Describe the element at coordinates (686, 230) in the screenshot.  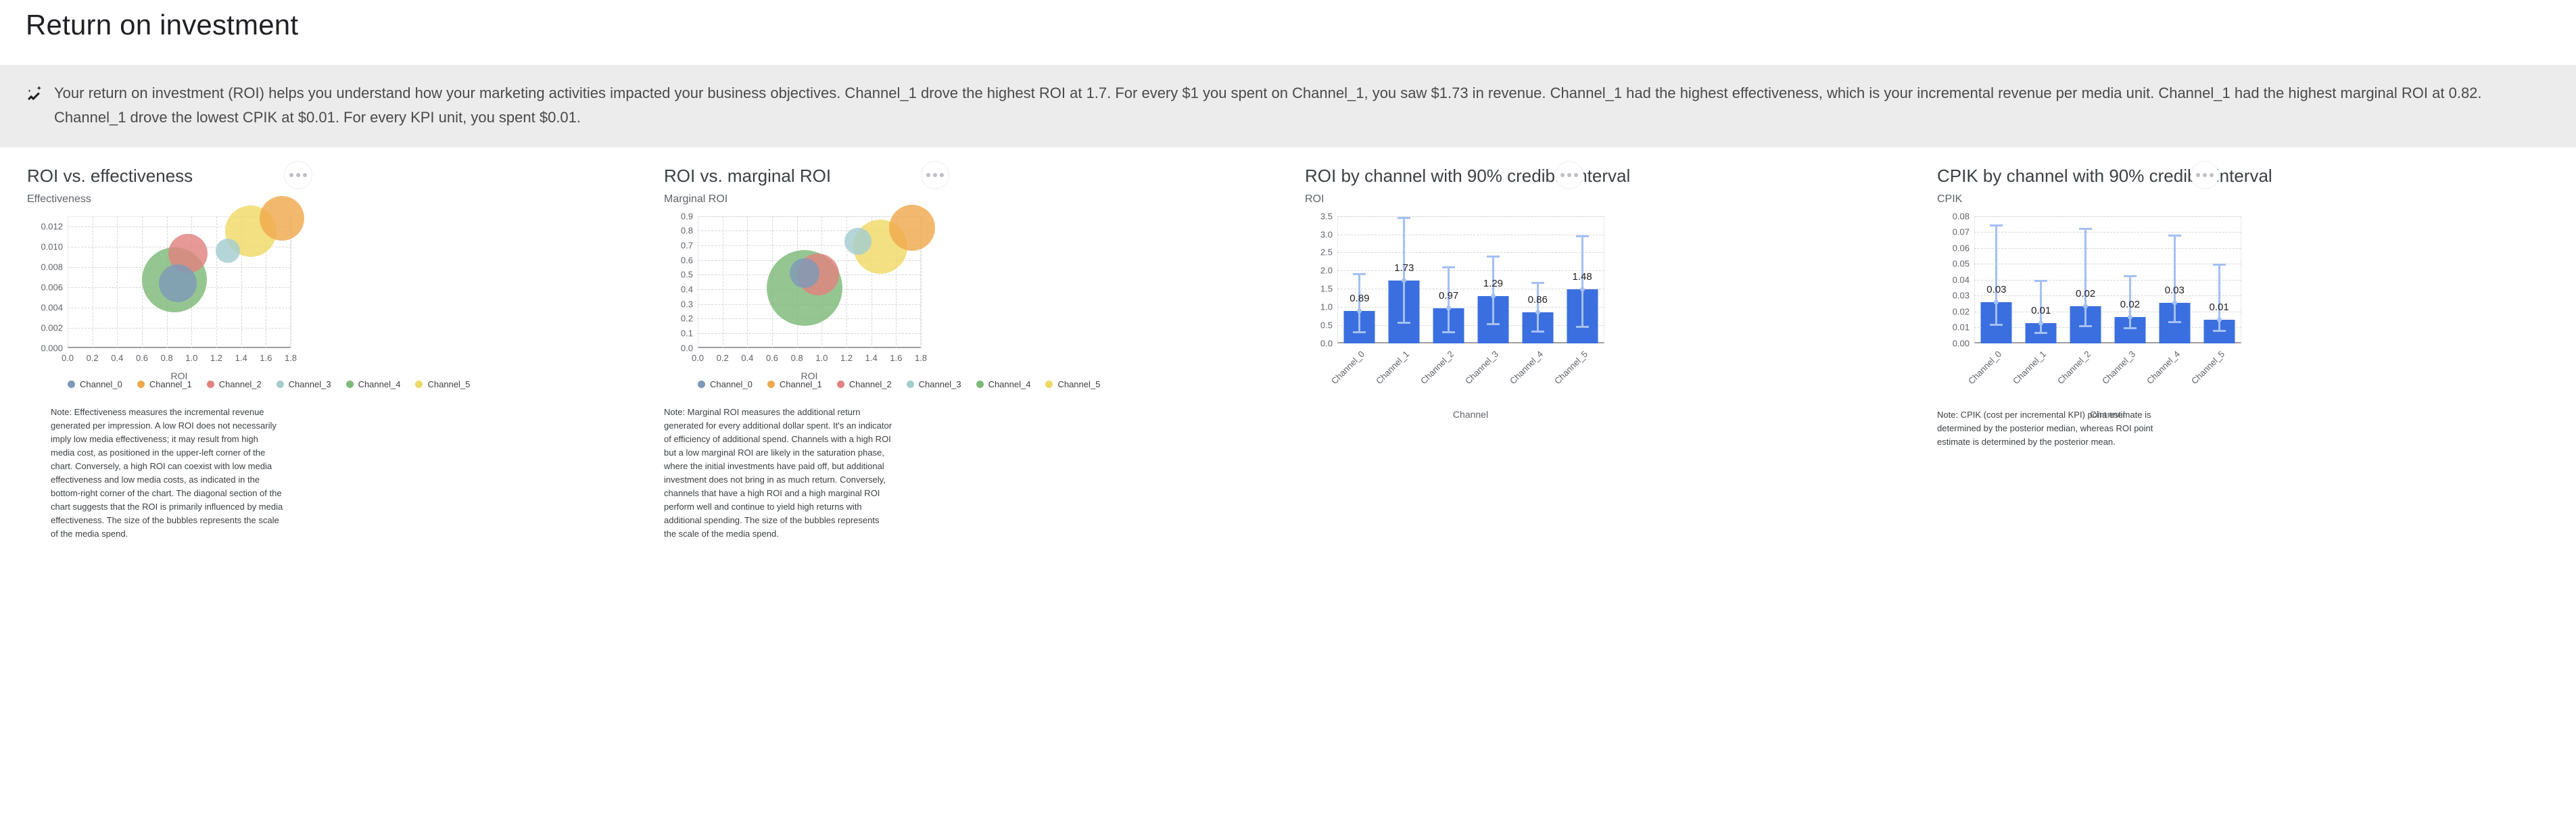
I see `y-axis-tick-label: 0.8` at that location.